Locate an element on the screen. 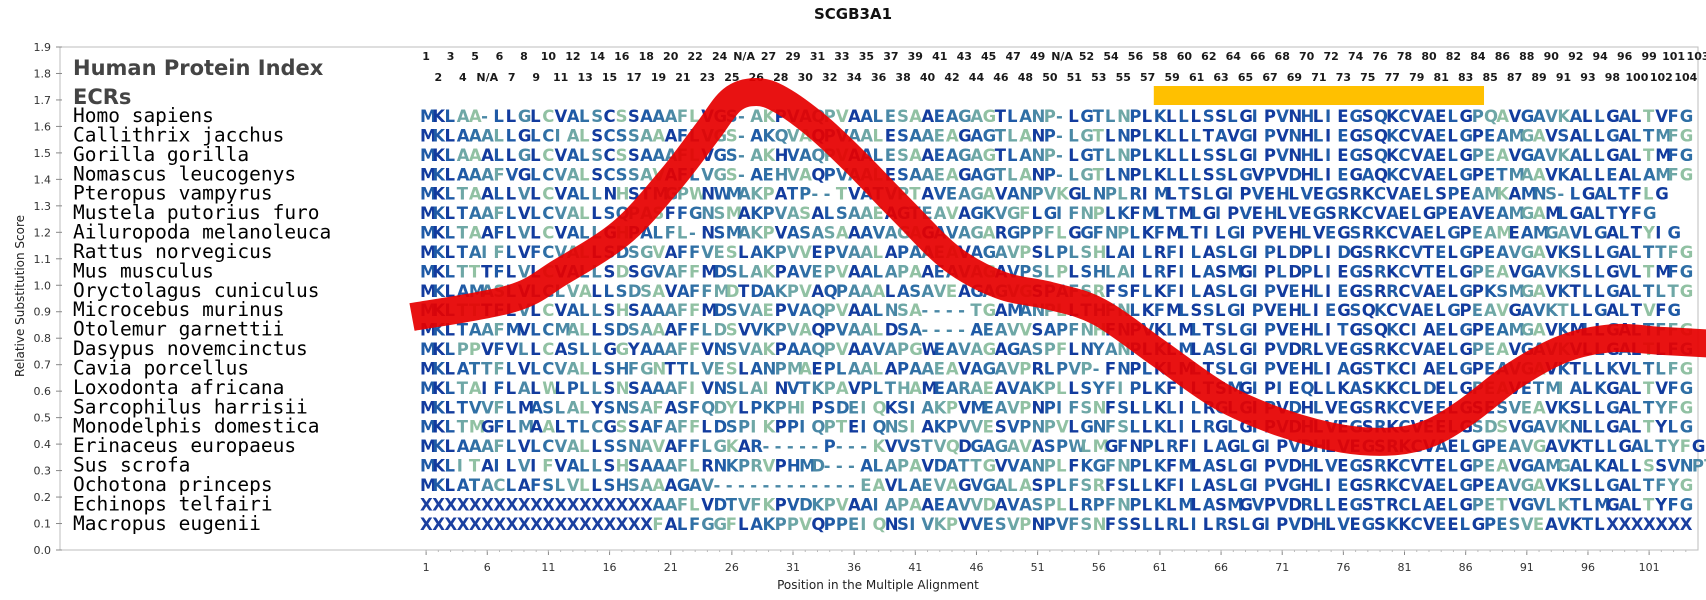  residue: Q is located at coordinates (818, 174).